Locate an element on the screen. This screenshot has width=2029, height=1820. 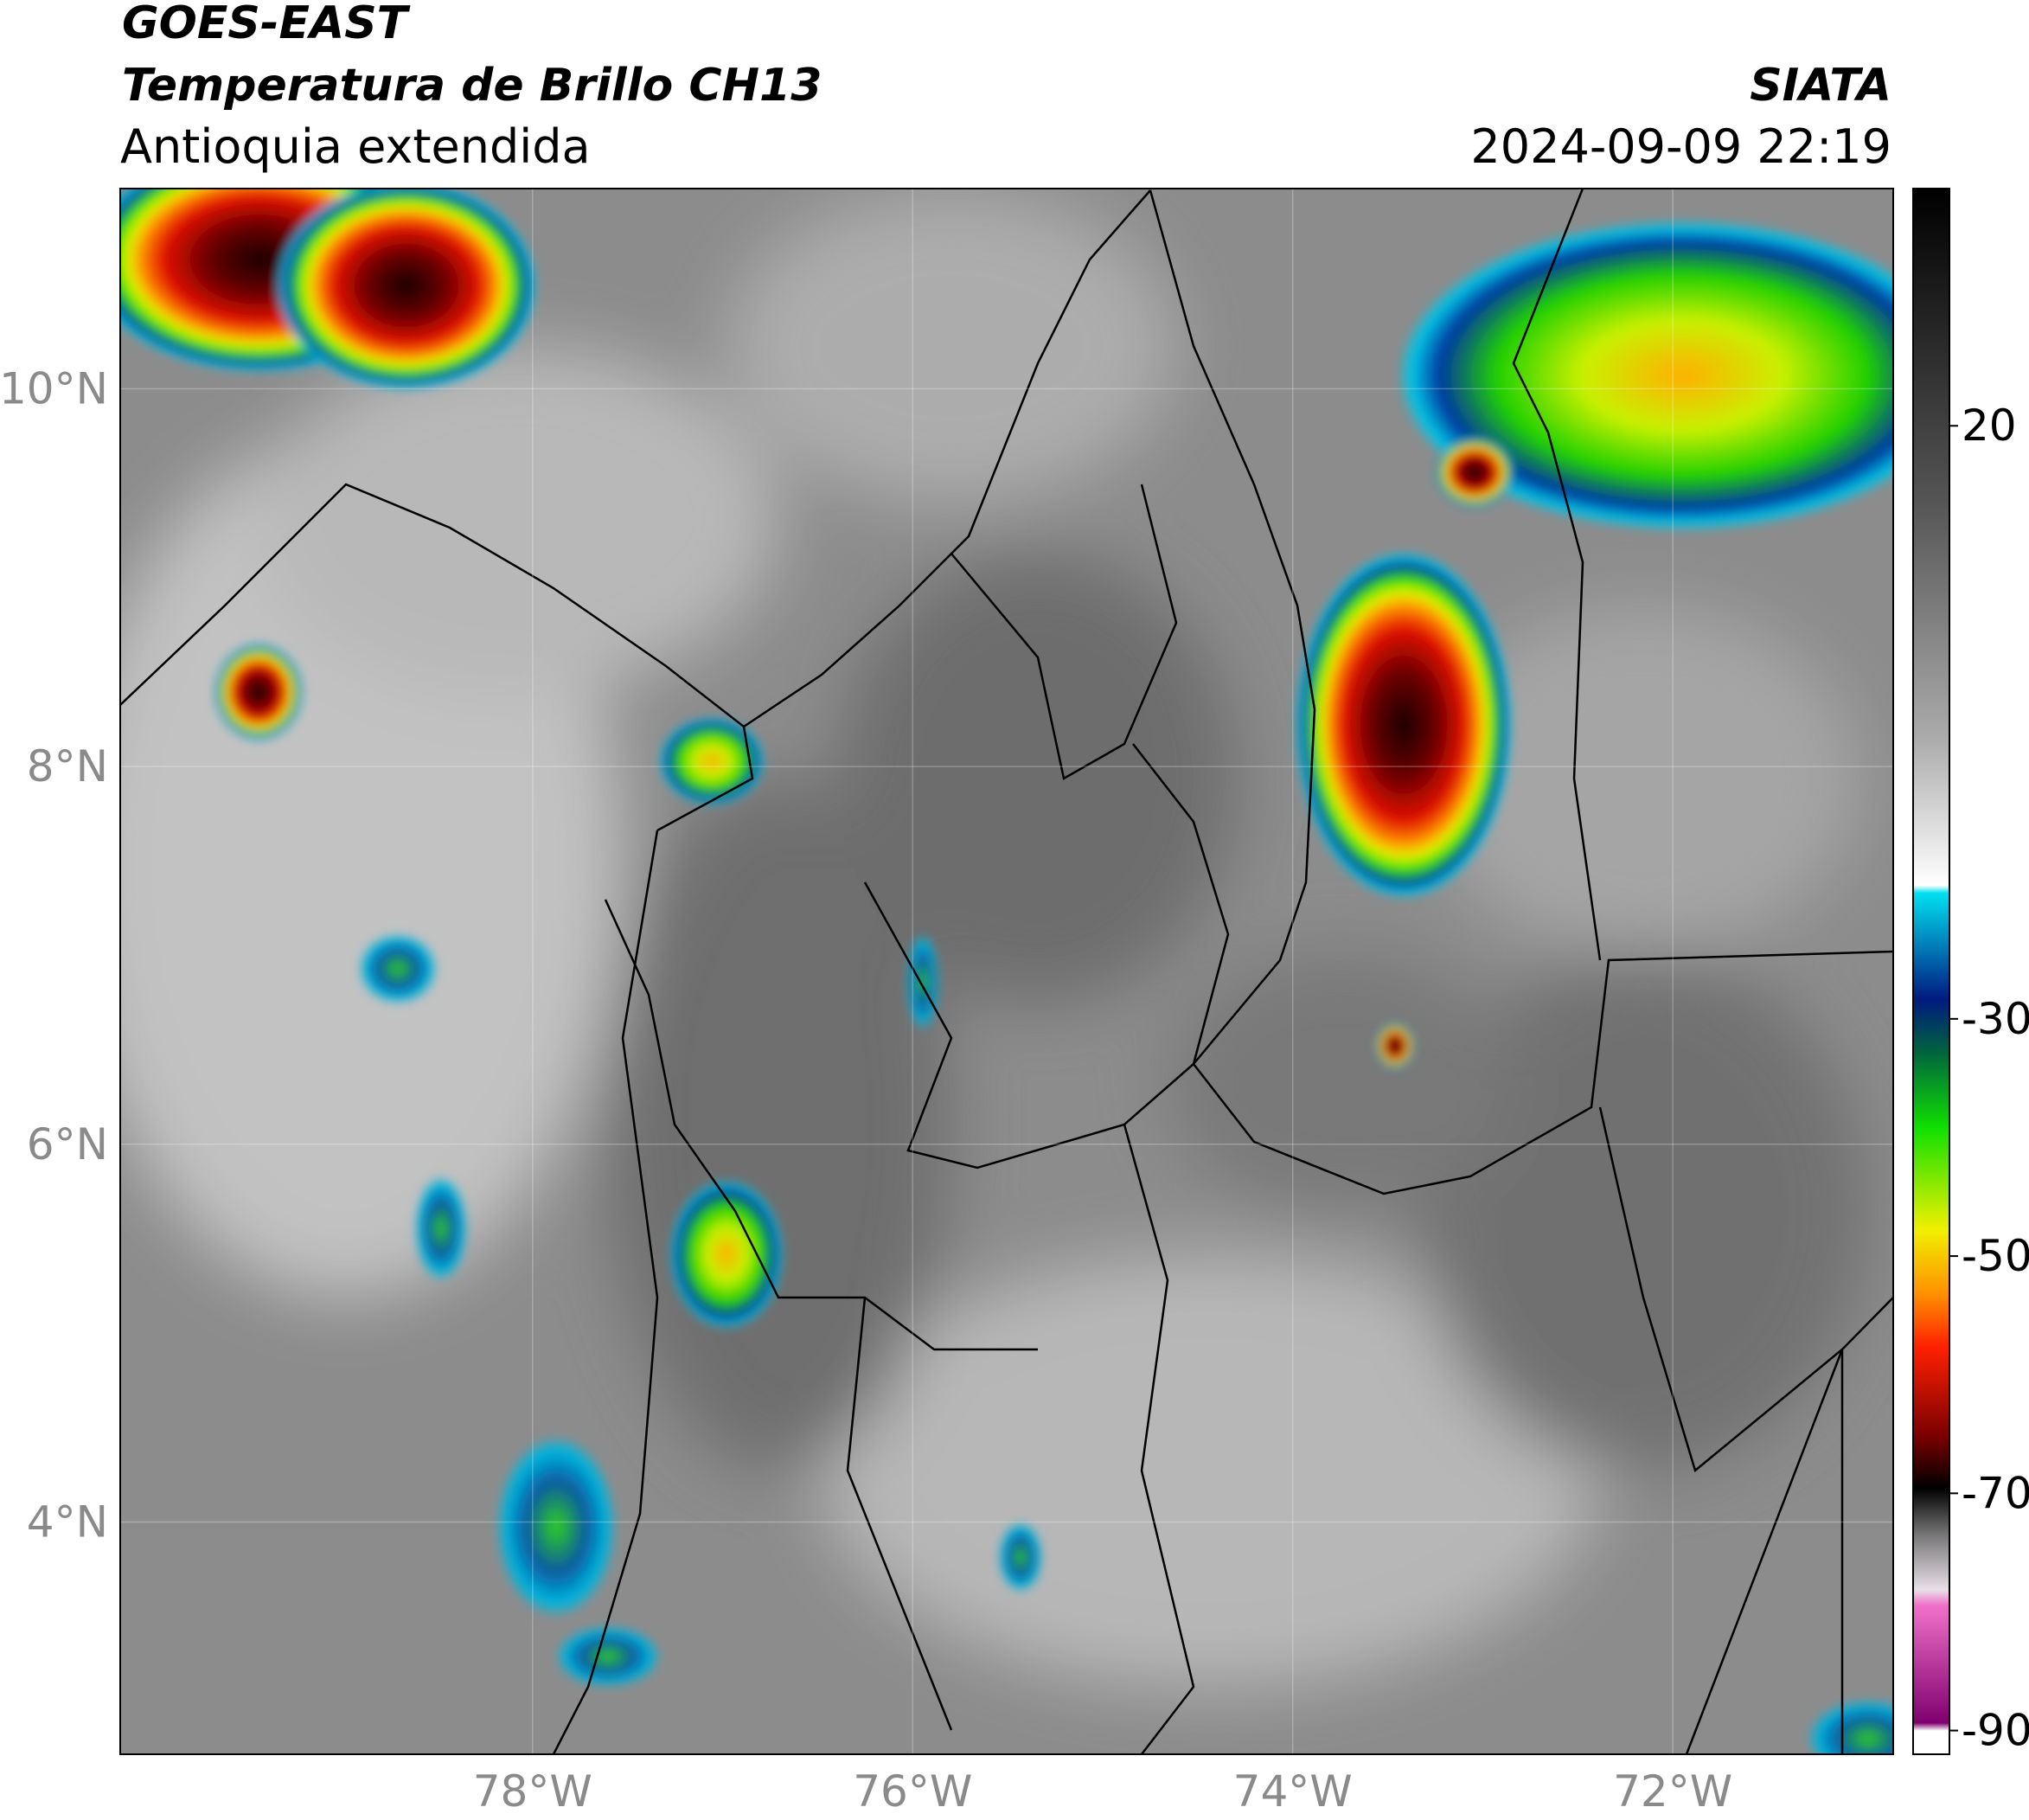
source: SIATA is located at coordinates (1820, 86).